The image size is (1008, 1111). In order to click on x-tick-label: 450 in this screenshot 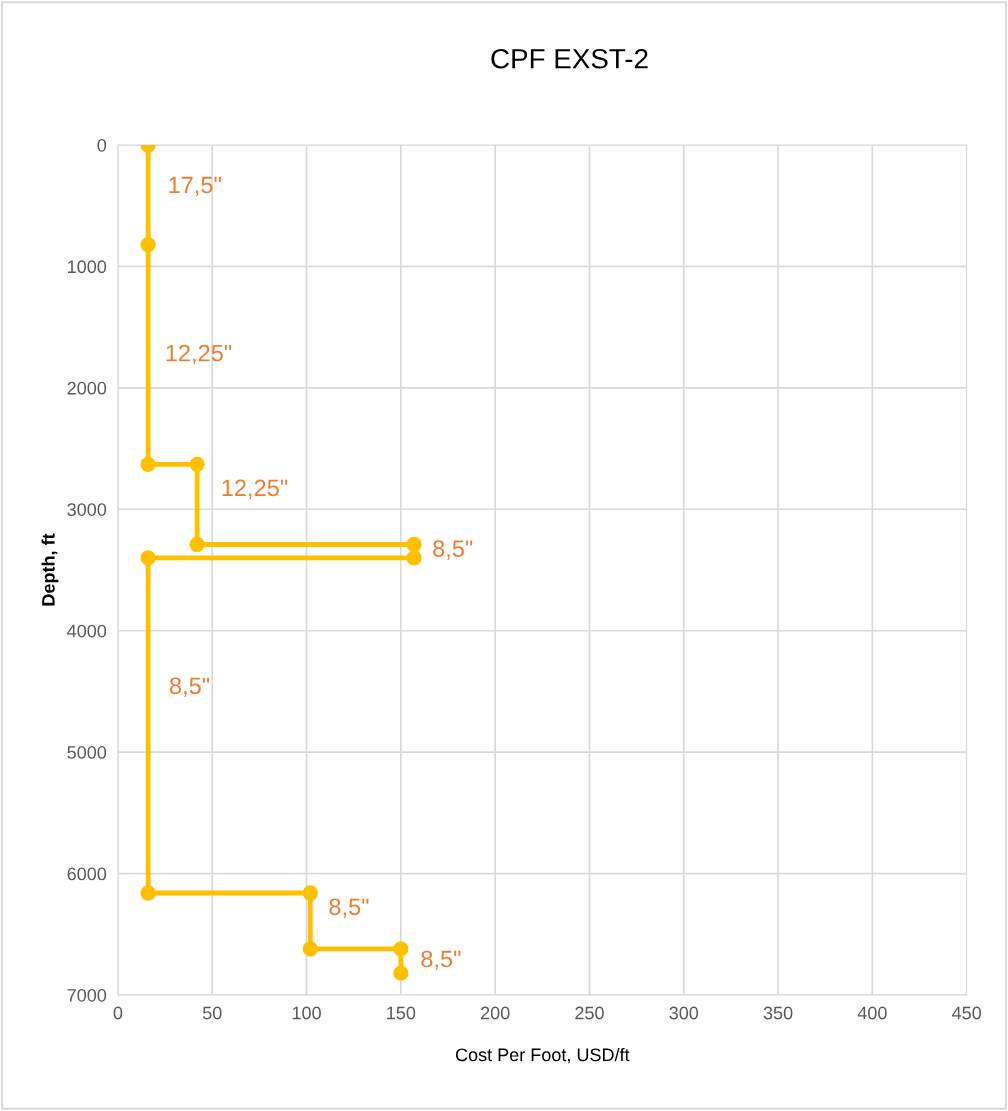, I will do `click(967, 1013)`.